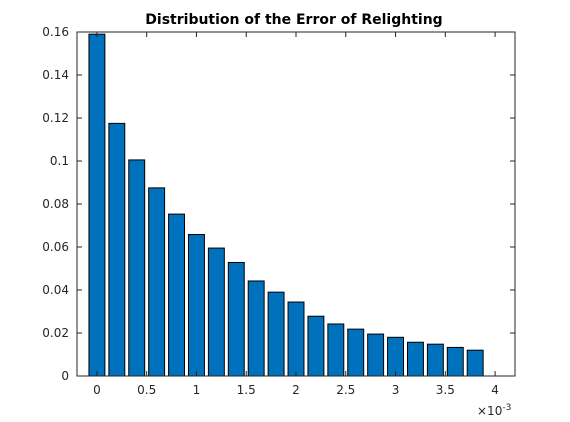 The height and width of the screenshot is (422, 570). I want to click on y-tick-label-1: 0.02, so click(55, 333).